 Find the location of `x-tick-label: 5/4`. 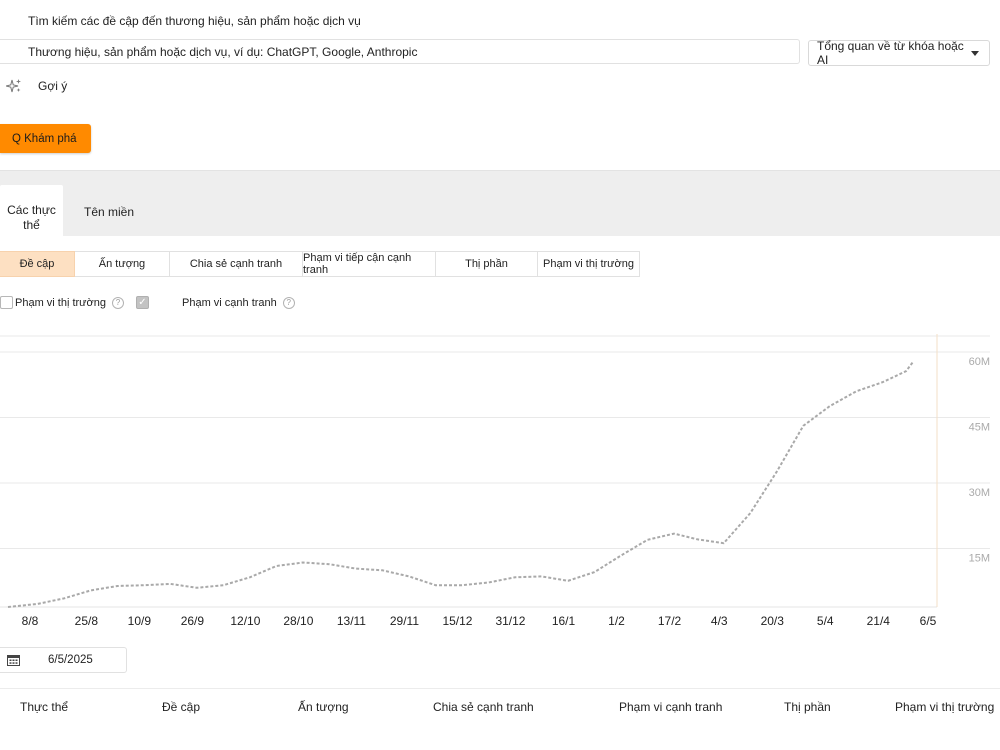

x-tick-label: 5/4 is located at coordinates (825, 621).